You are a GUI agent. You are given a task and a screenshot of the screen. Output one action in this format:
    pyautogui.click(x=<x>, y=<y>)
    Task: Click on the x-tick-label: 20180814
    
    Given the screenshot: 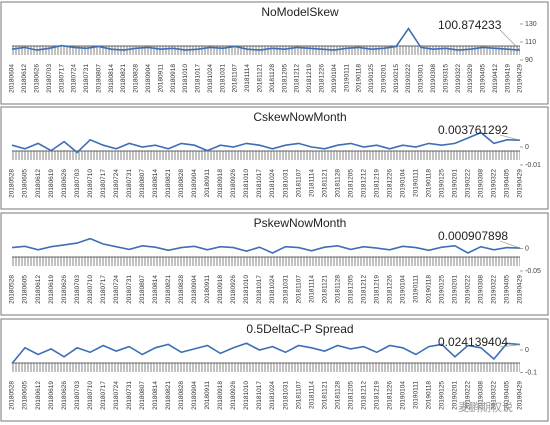 What is the action you would take?
    pyautogui.click(x=155, y=395)
    